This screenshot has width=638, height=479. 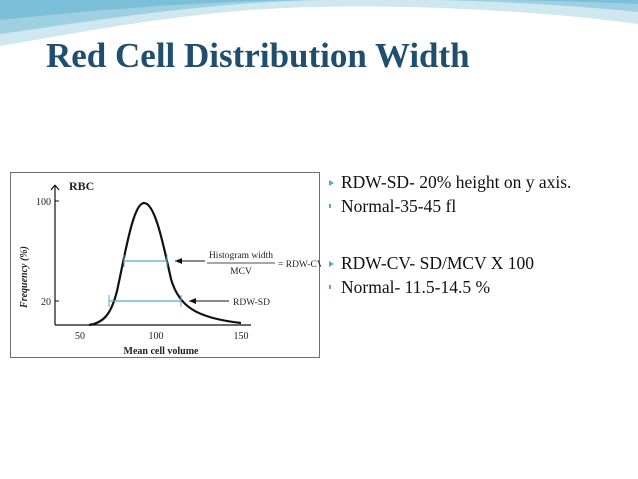 What do you see at coordinates (416, 287) in the screenshot?
I see `bullet-text: Normal- 11.5-14.5 %` at bounding box center [416, 287].